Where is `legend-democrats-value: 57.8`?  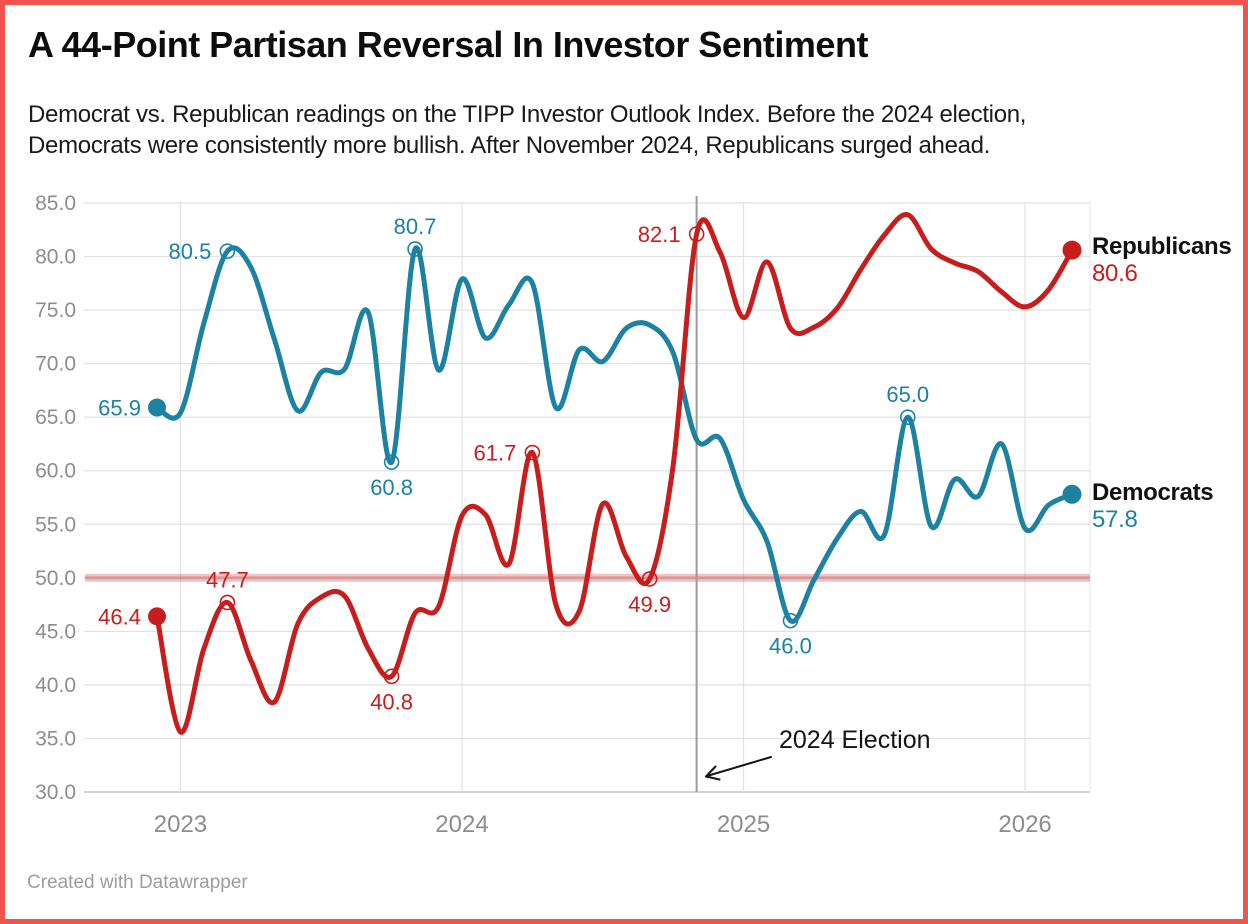 legend-democrats-value: 57.8 is located at coordinates (1115, 519).